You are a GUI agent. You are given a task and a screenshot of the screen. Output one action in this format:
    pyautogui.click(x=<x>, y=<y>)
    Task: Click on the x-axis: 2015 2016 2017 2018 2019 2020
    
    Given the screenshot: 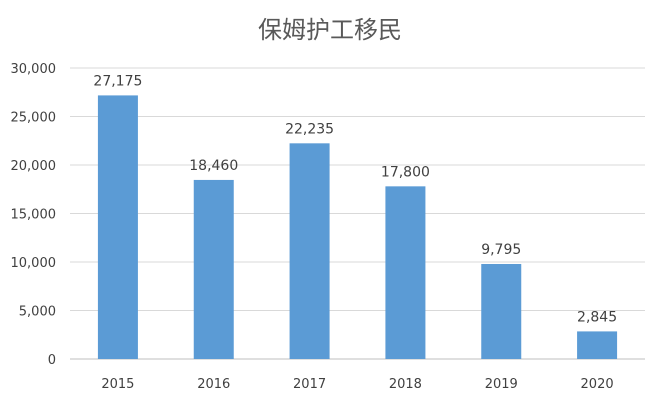 What is the action you would take?
    pyautogui.click(x=357, y=384)
    